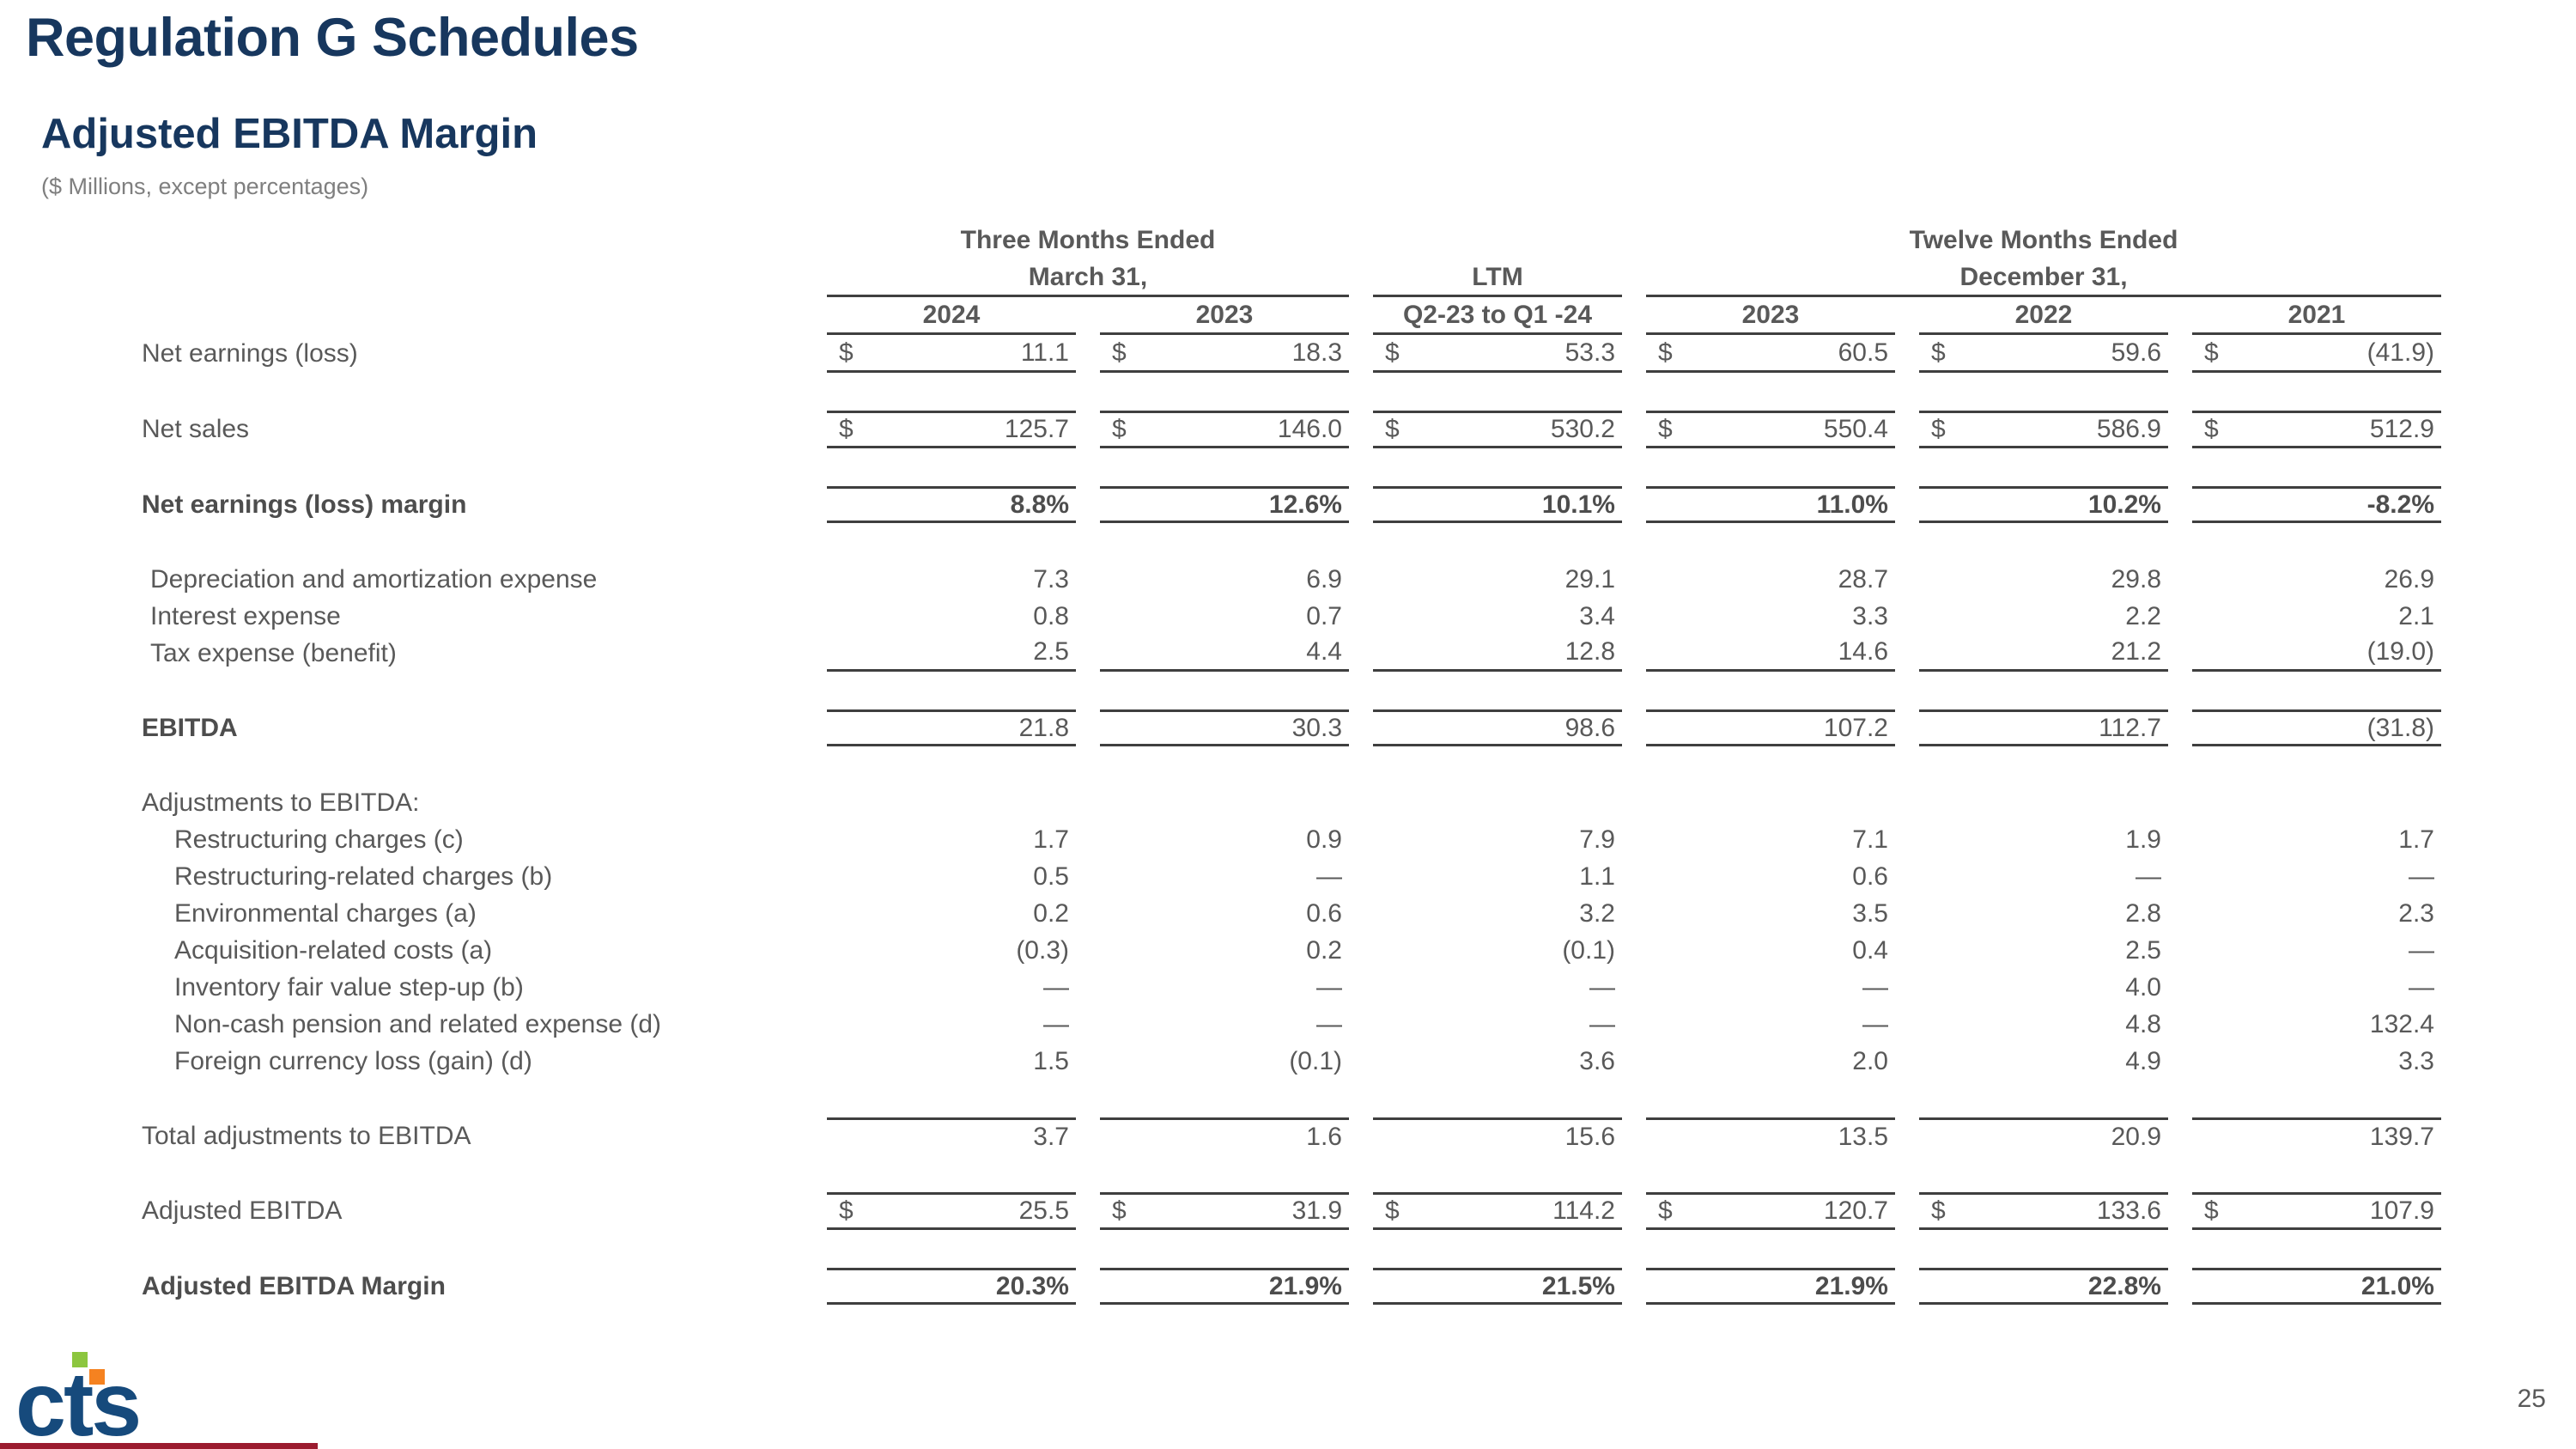 The image size is (2576, 1449). What do you see at coordinates (1870, 913) in the screenshot?
I see `value-cell: 3.5` at bounding box center [1870, 913].